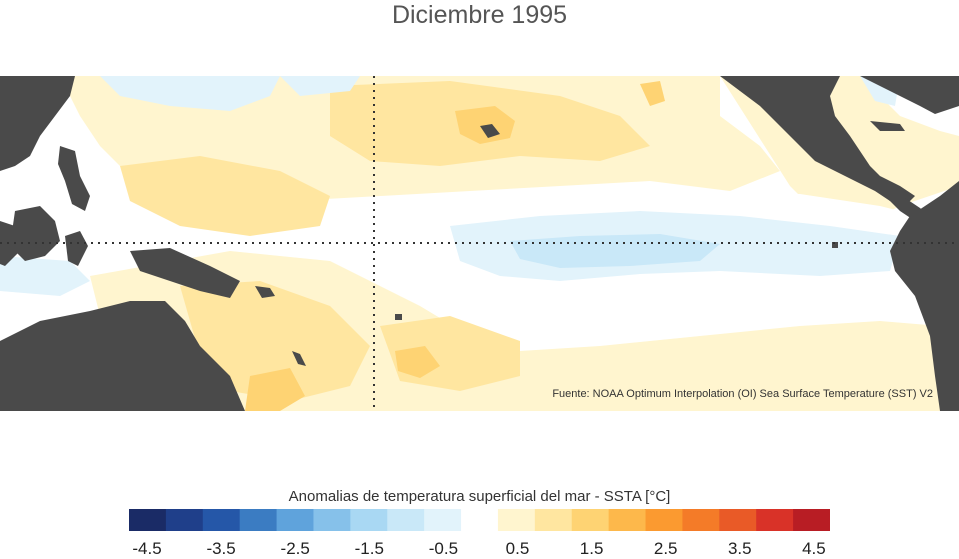 This screenshot has width=959, height=559. What do you see at coordinates (320, 86) in the screenshot?
I see `cool-anomaly-north-central` at bounding box center [320, 86].